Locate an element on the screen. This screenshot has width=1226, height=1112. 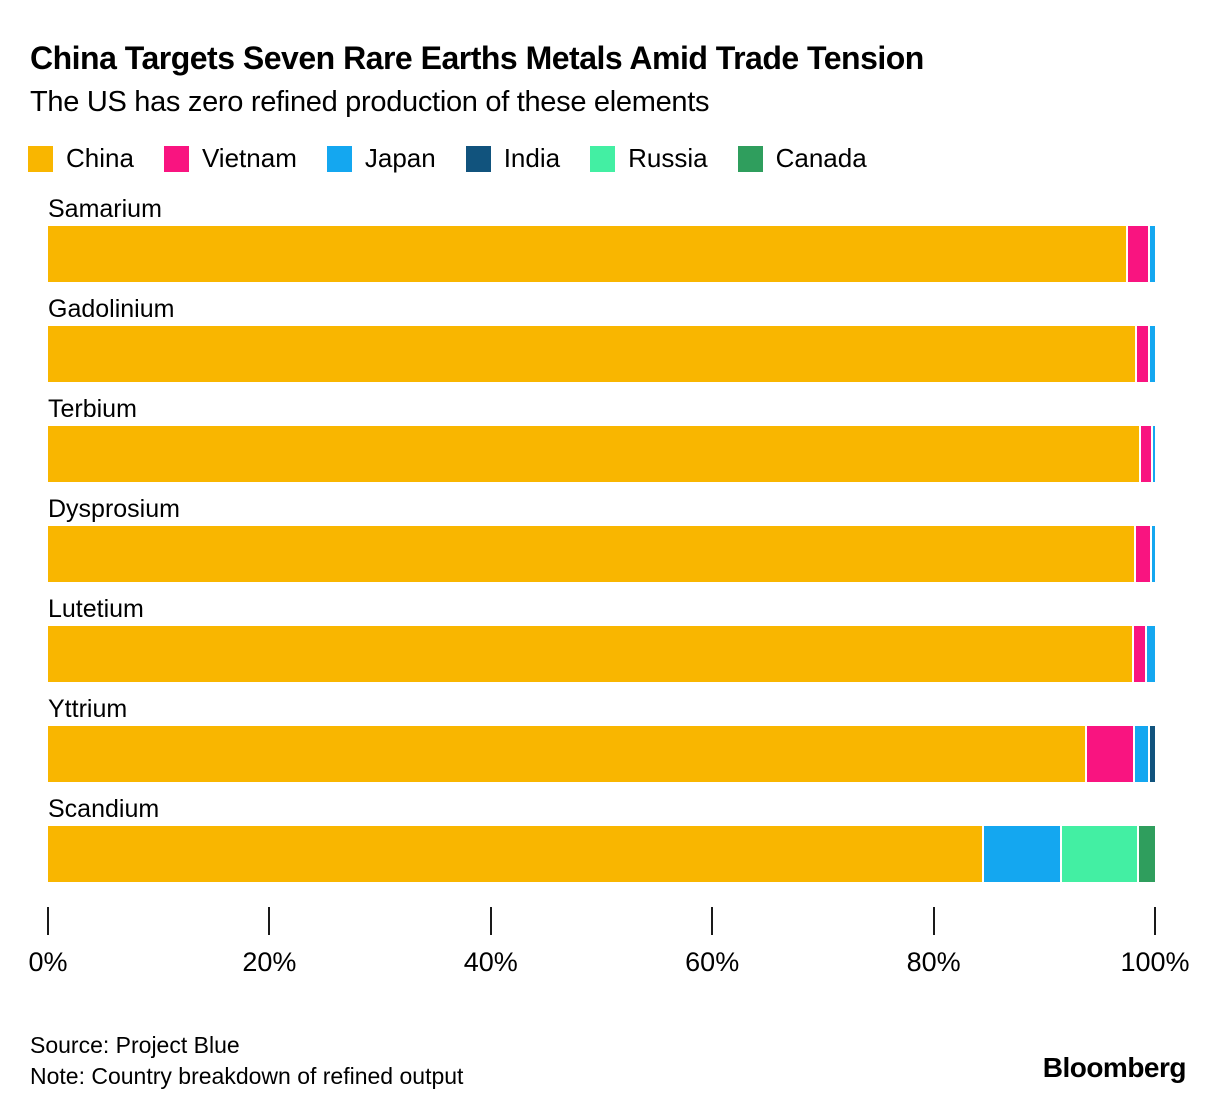
axis-tick-label: 20% is located at coordinates (269, 962).